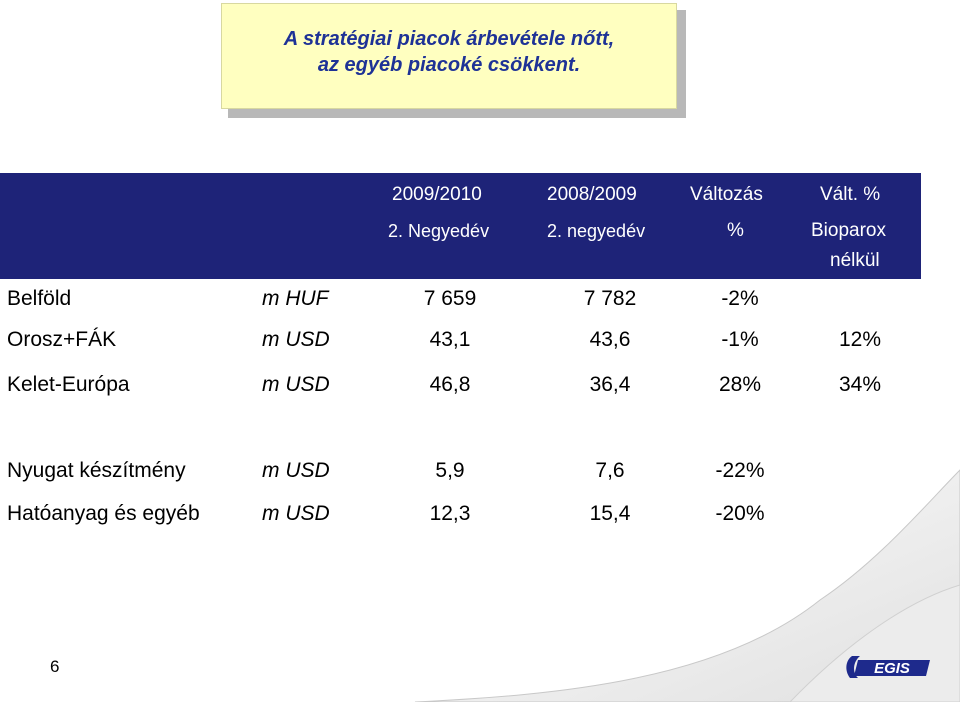  What do you see at coordinates (610, 339) in the screenshot?
I see `row-orosz-v2: 43,6` at bounding box center [610, 339].